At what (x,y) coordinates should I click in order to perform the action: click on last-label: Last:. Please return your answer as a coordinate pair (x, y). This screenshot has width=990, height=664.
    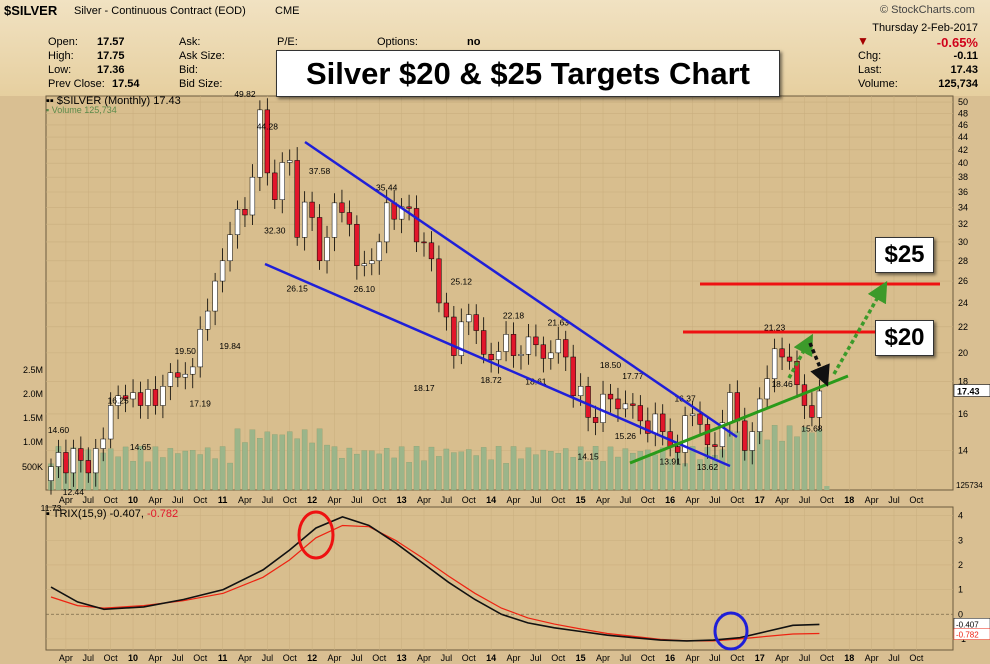
    Looking at the image, I should click on (870, 70).